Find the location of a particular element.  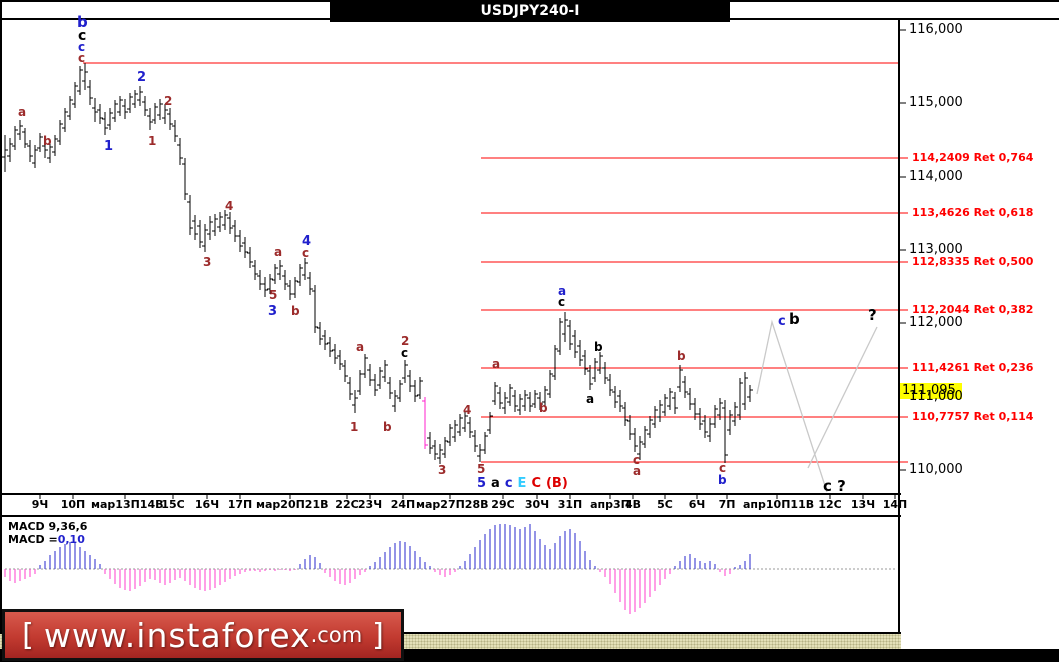

wave-count-item: E is located at coordinates (522, 483).